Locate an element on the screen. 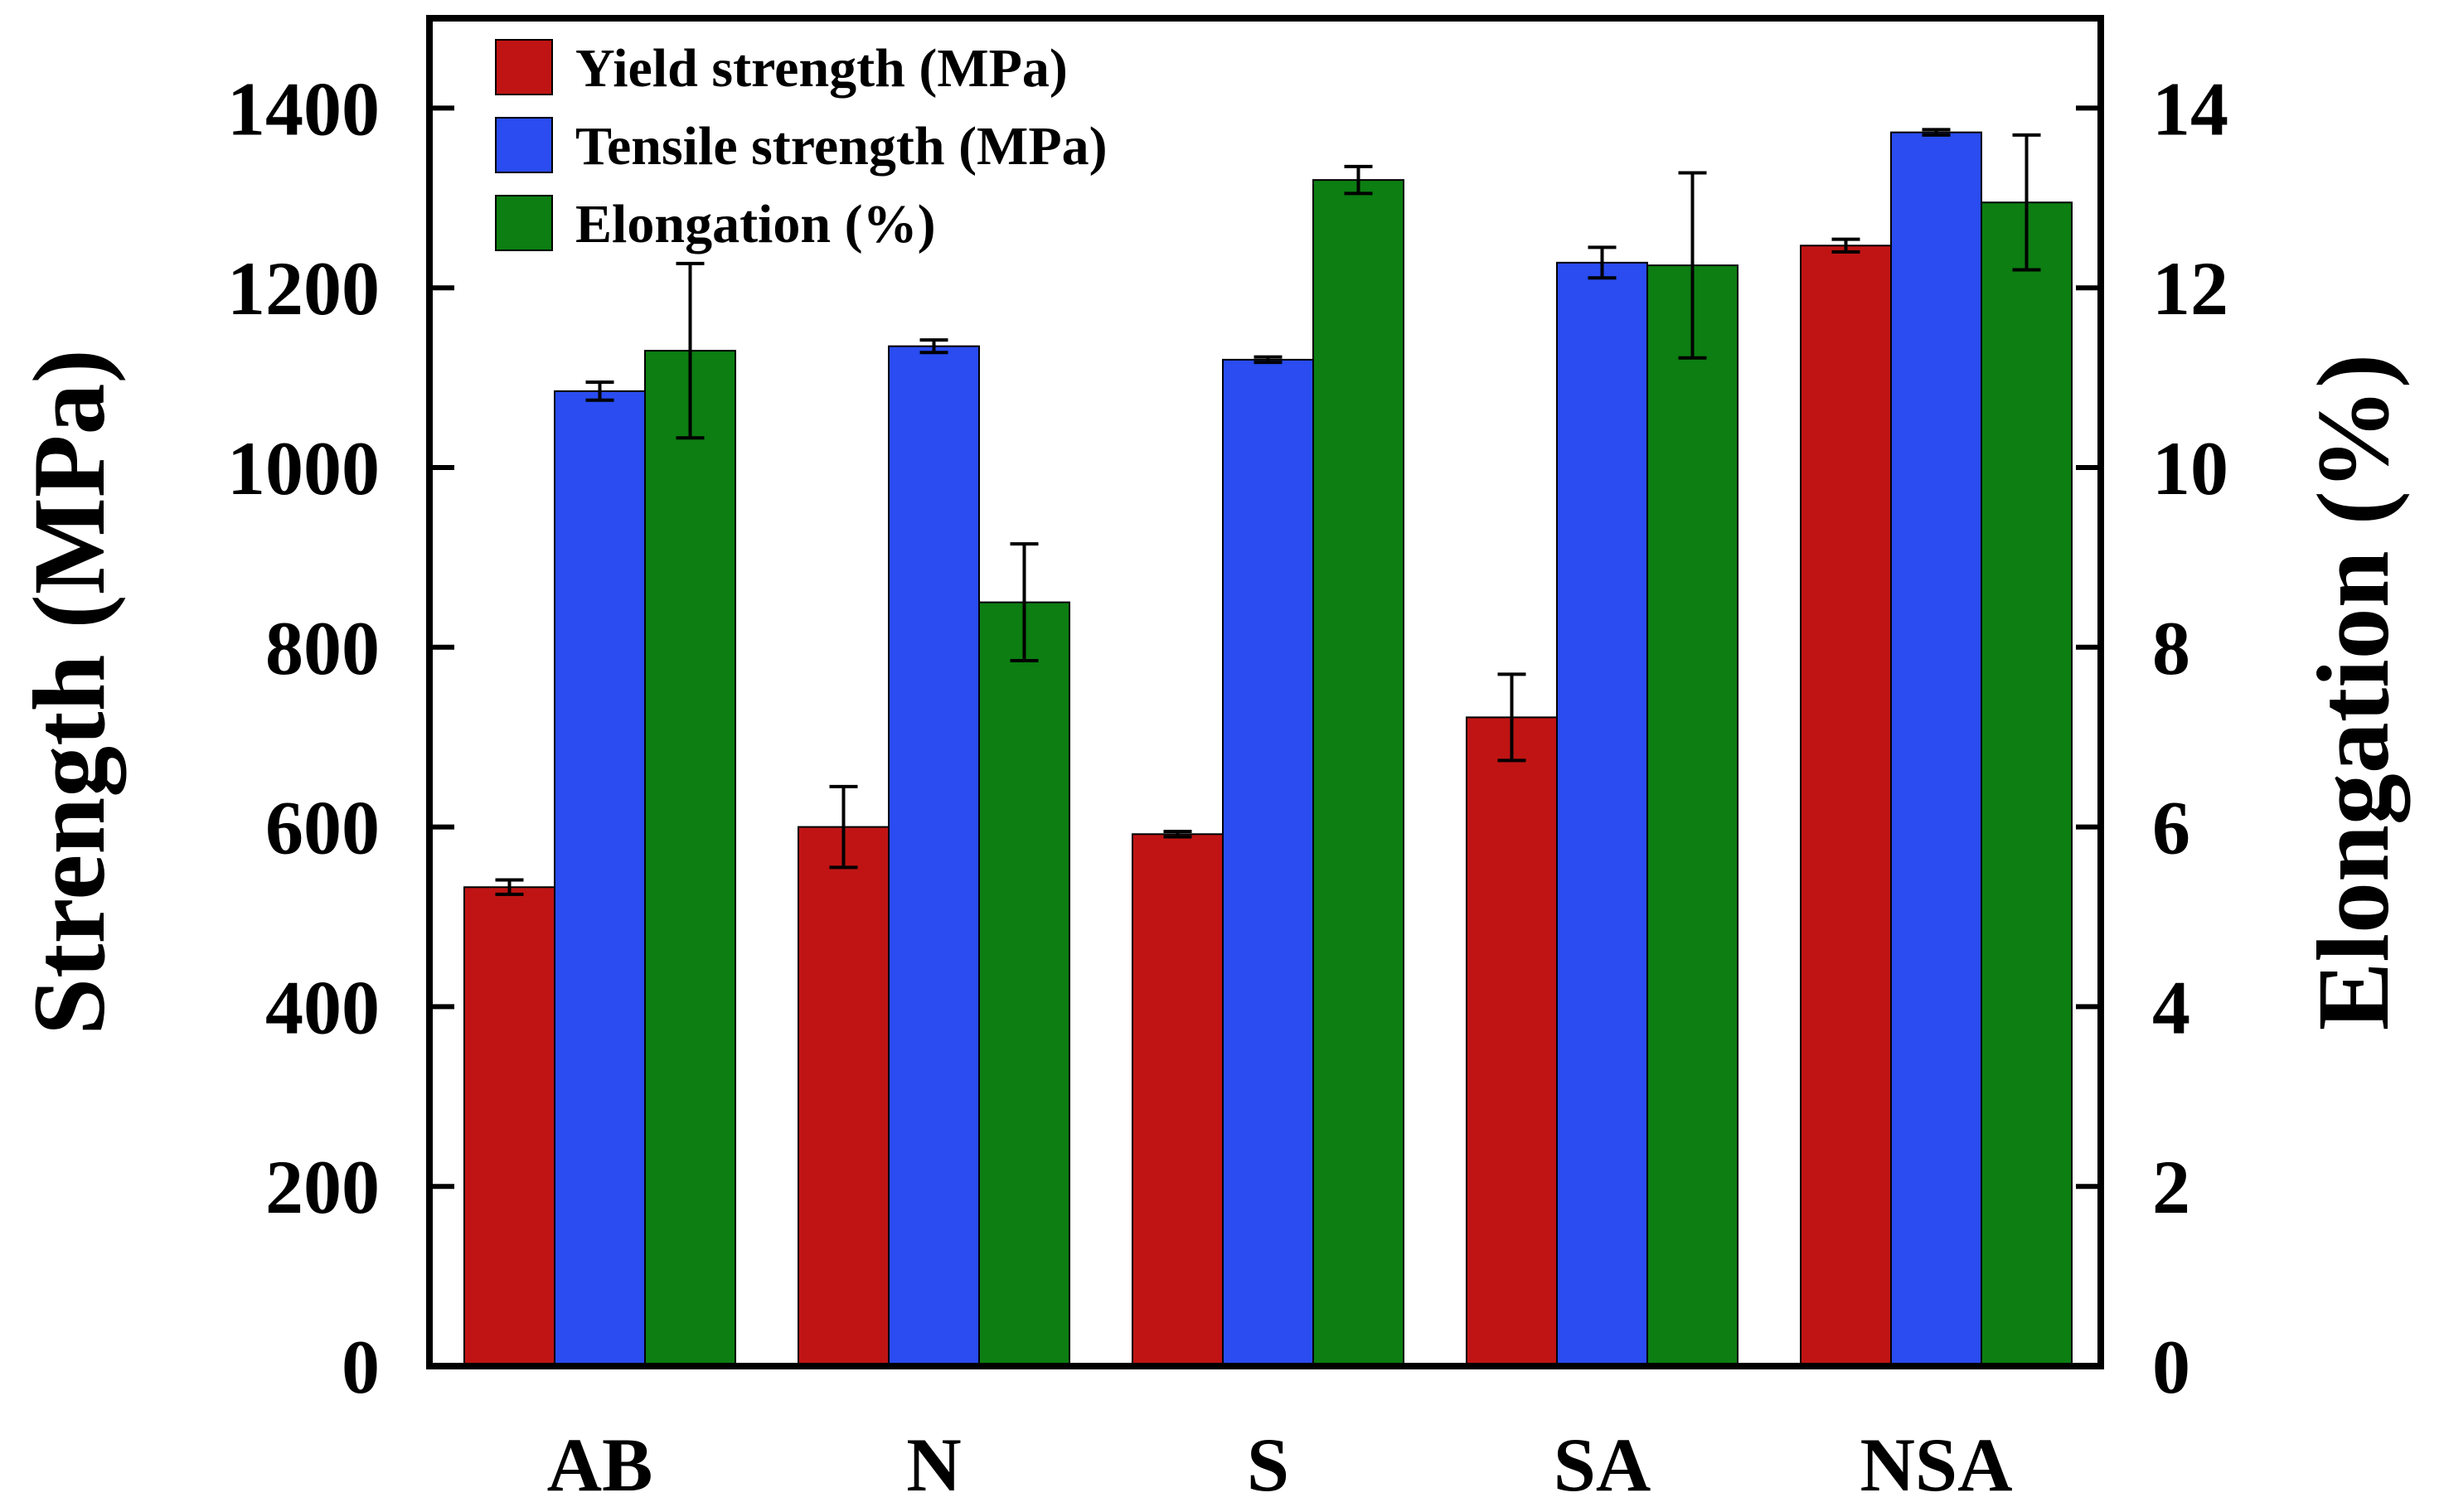 Image resolution: width=2444 pixels, height=1512 pixels. left-tick-label-400: 400 is located at coordinates (322, 1007).